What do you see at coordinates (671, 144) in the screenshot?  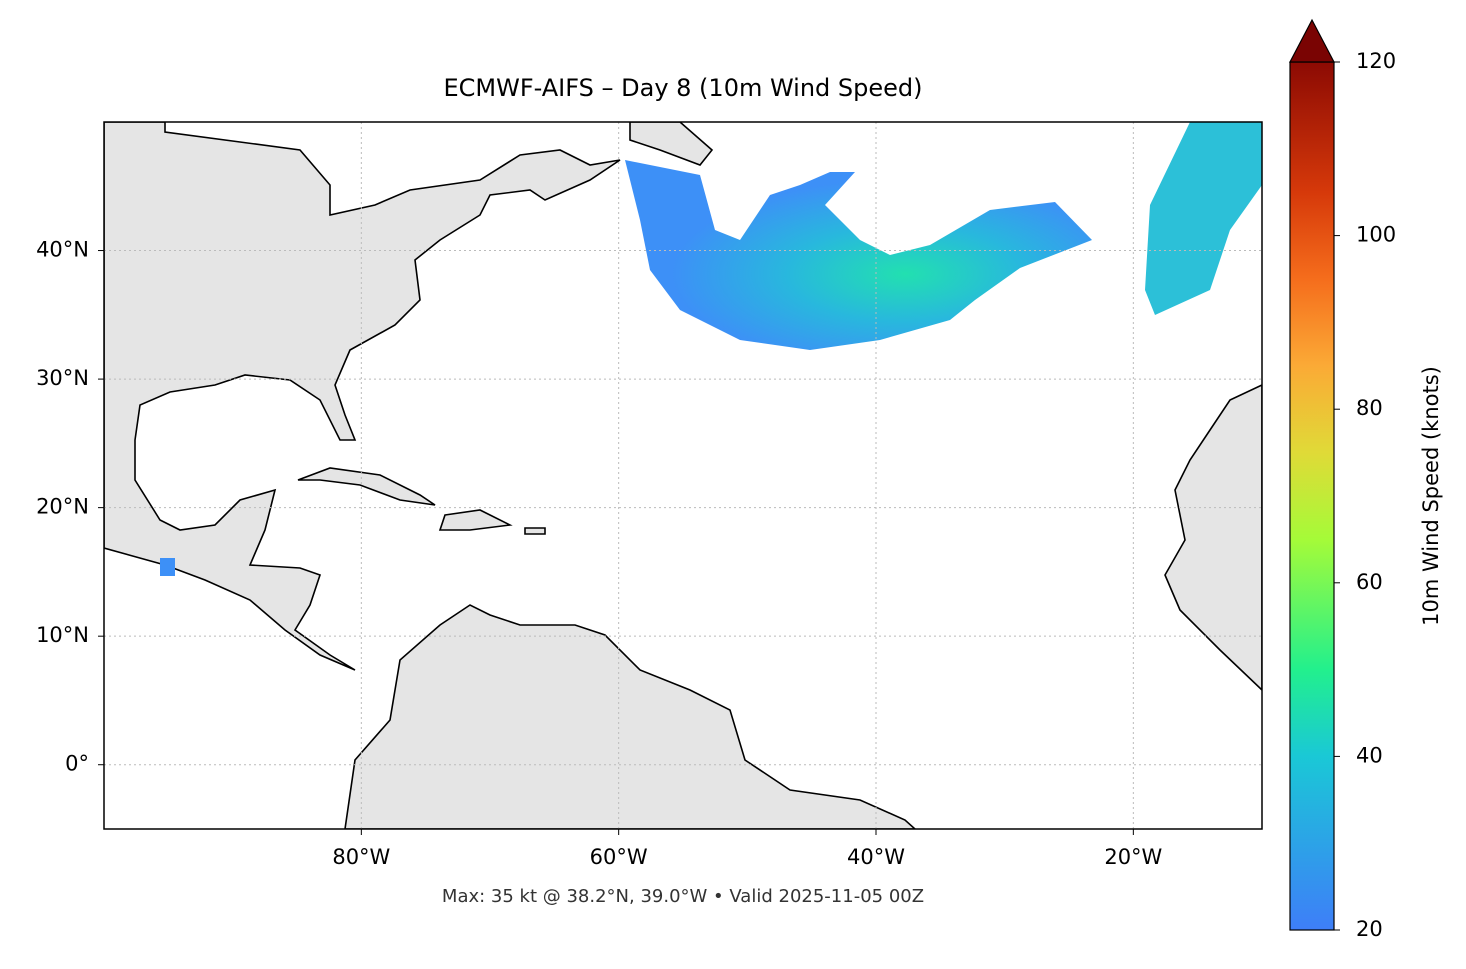 I see `newfoundland` at bounding box center [671, 144].